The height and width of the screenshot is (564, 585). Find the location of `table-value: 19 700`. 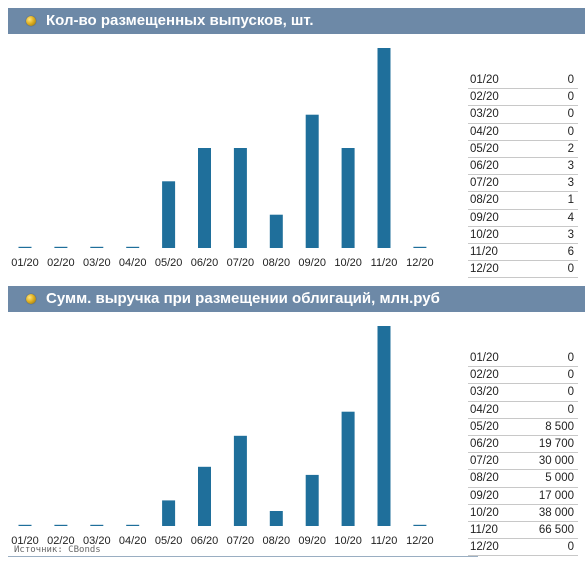

table-value: 19 700 is located at coordinates (547, 444).